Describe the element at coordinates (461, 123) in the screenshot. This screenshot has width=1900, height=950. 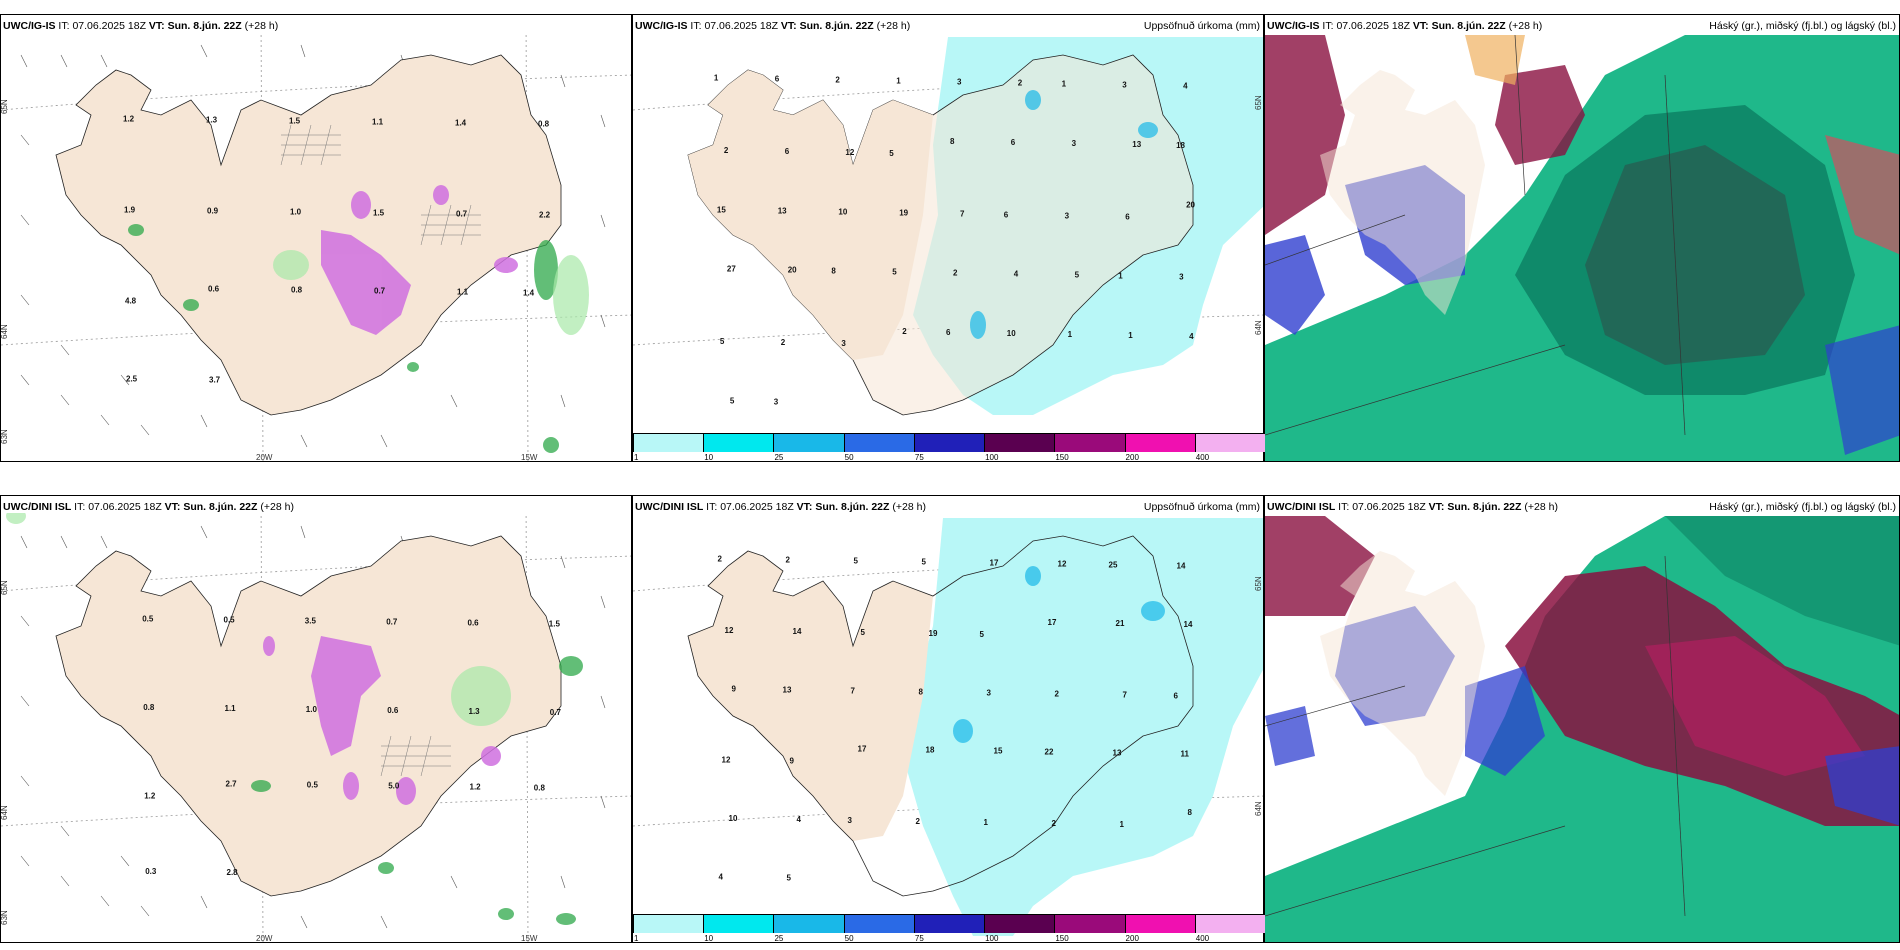
I see `precip-value: 1.4` at that location.